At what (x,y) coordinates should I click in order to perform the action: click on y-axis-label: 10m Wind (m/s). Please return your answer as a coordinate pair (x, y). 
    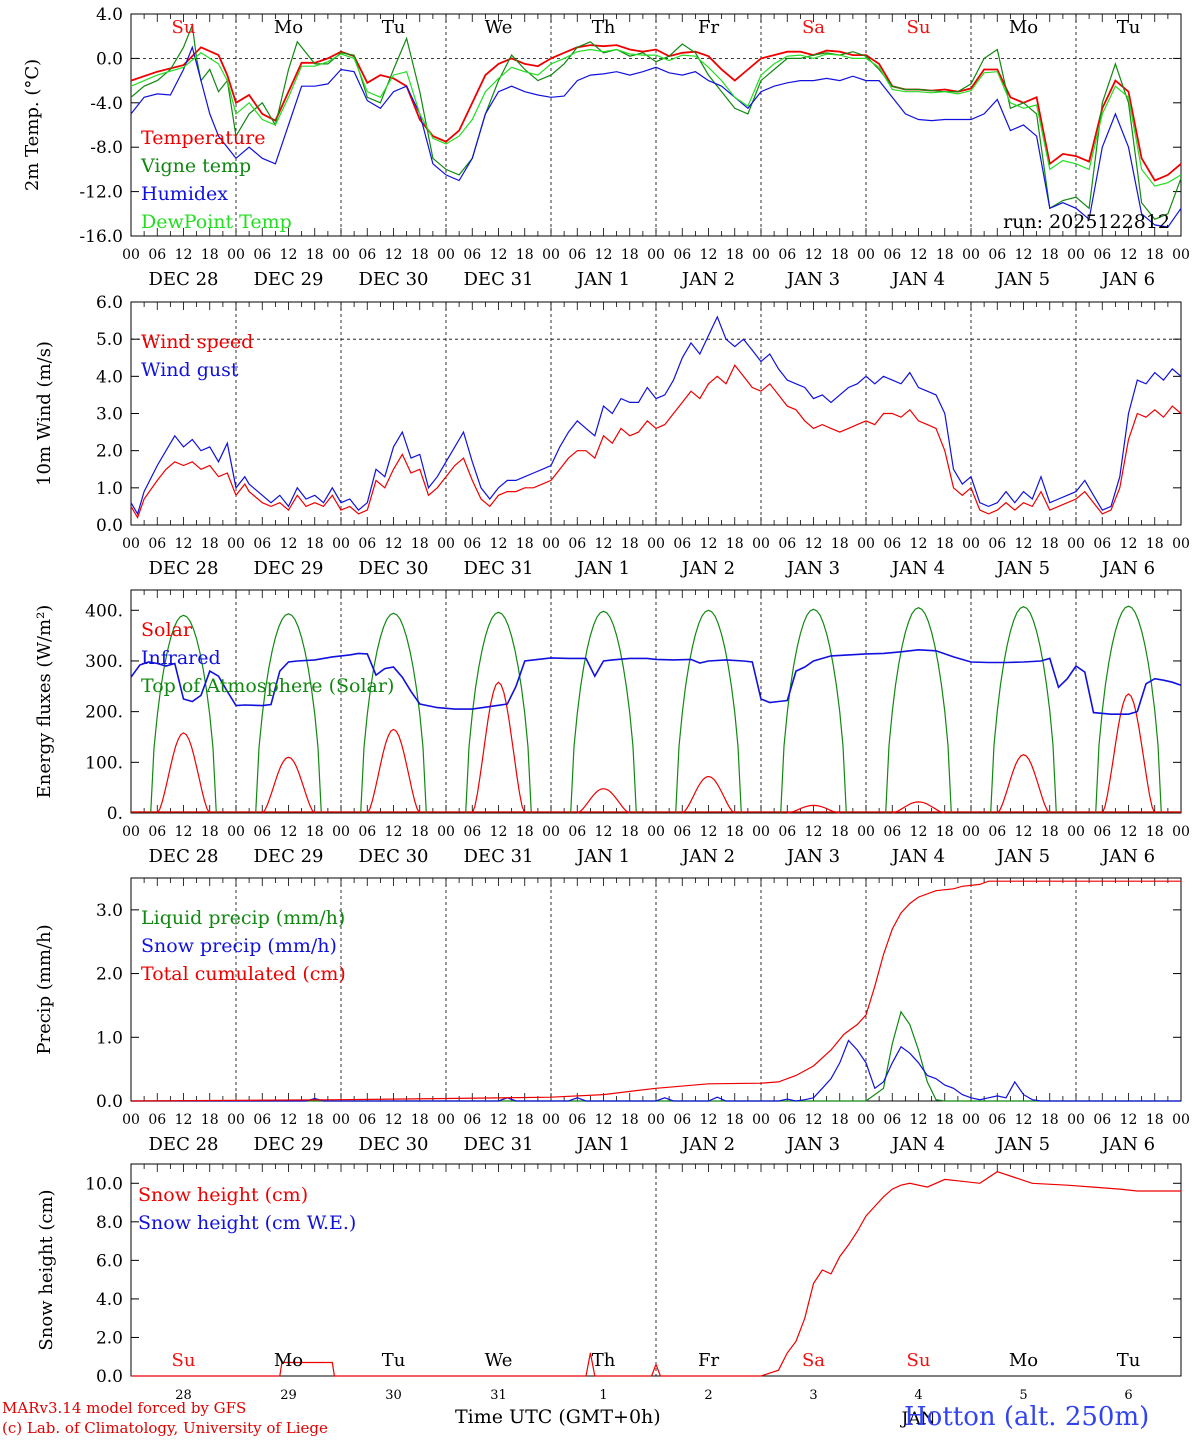
    Looking at the image, I should click on (44, 413).